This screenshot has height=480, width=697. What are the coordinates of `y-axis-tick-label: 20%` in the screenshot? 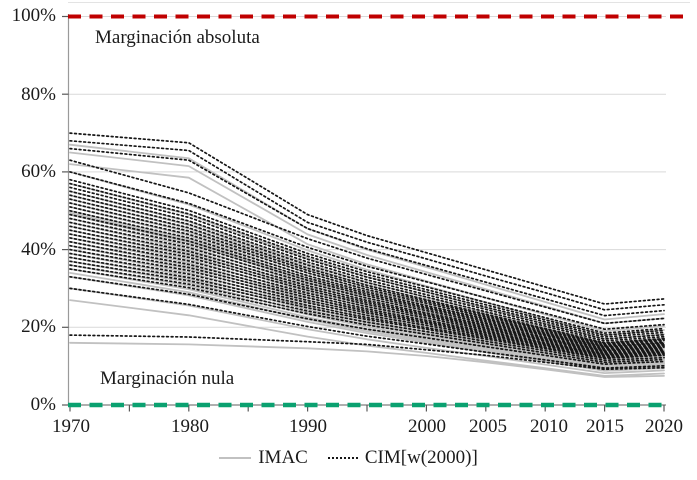 It's located at (38, 326).